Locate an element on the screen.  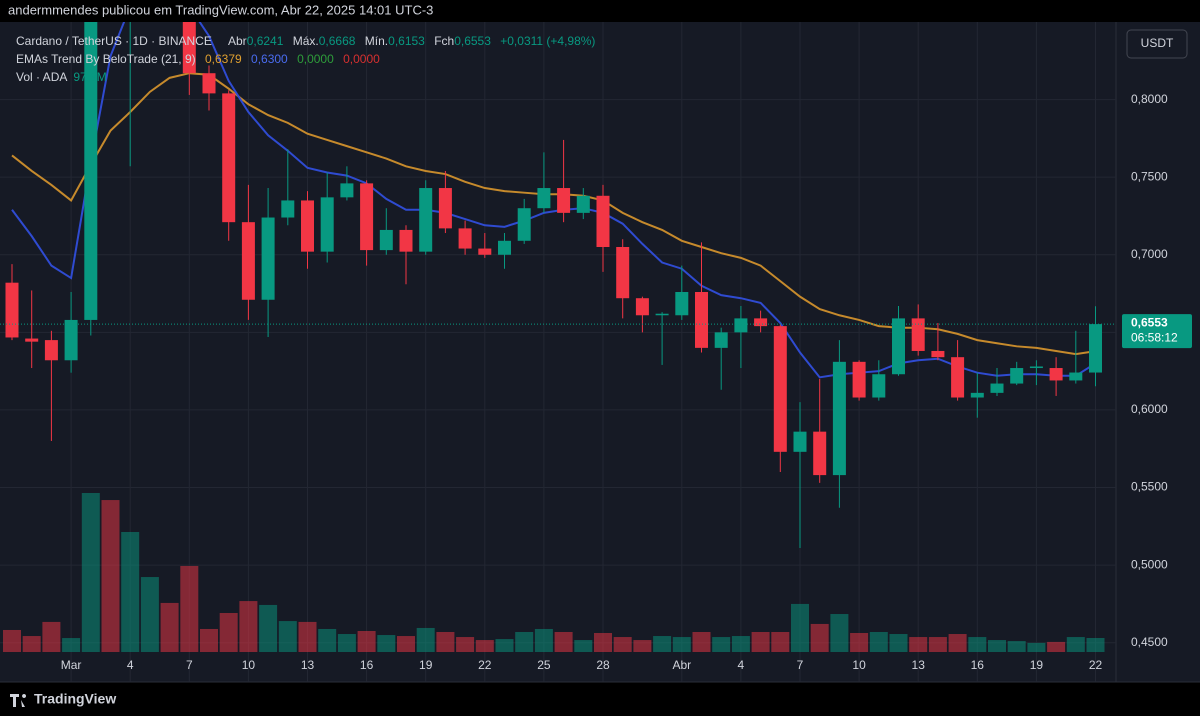
x-tick-label: 19 is located at coordinates (426, 665).